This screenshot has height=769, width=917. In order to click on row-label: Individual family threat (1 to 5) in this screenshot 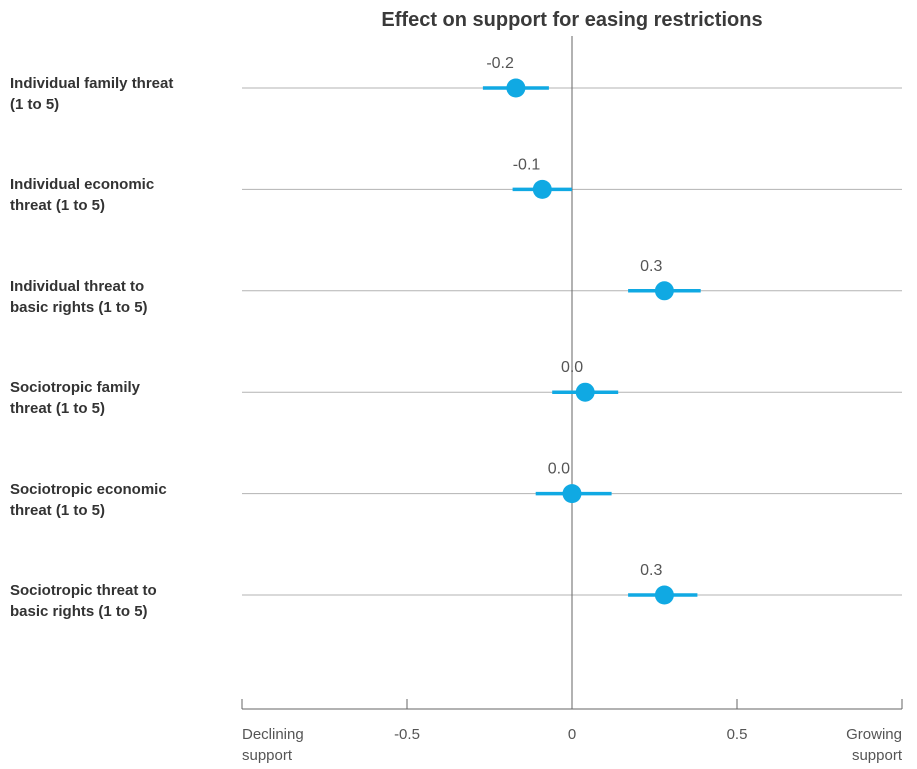, I will do `click(117, 94)`.